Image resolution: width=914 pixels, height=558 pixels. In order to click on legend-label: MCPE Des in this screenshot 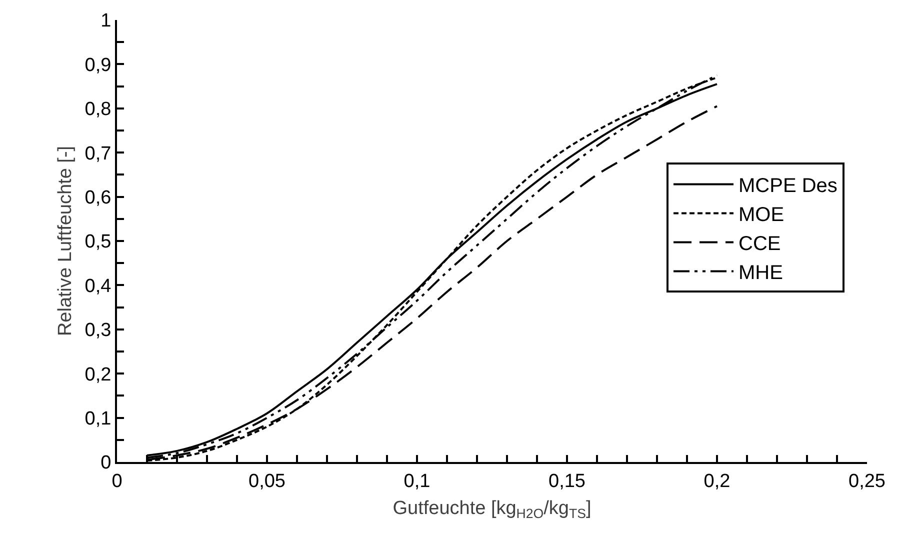, I will do `click(788, 186)`.